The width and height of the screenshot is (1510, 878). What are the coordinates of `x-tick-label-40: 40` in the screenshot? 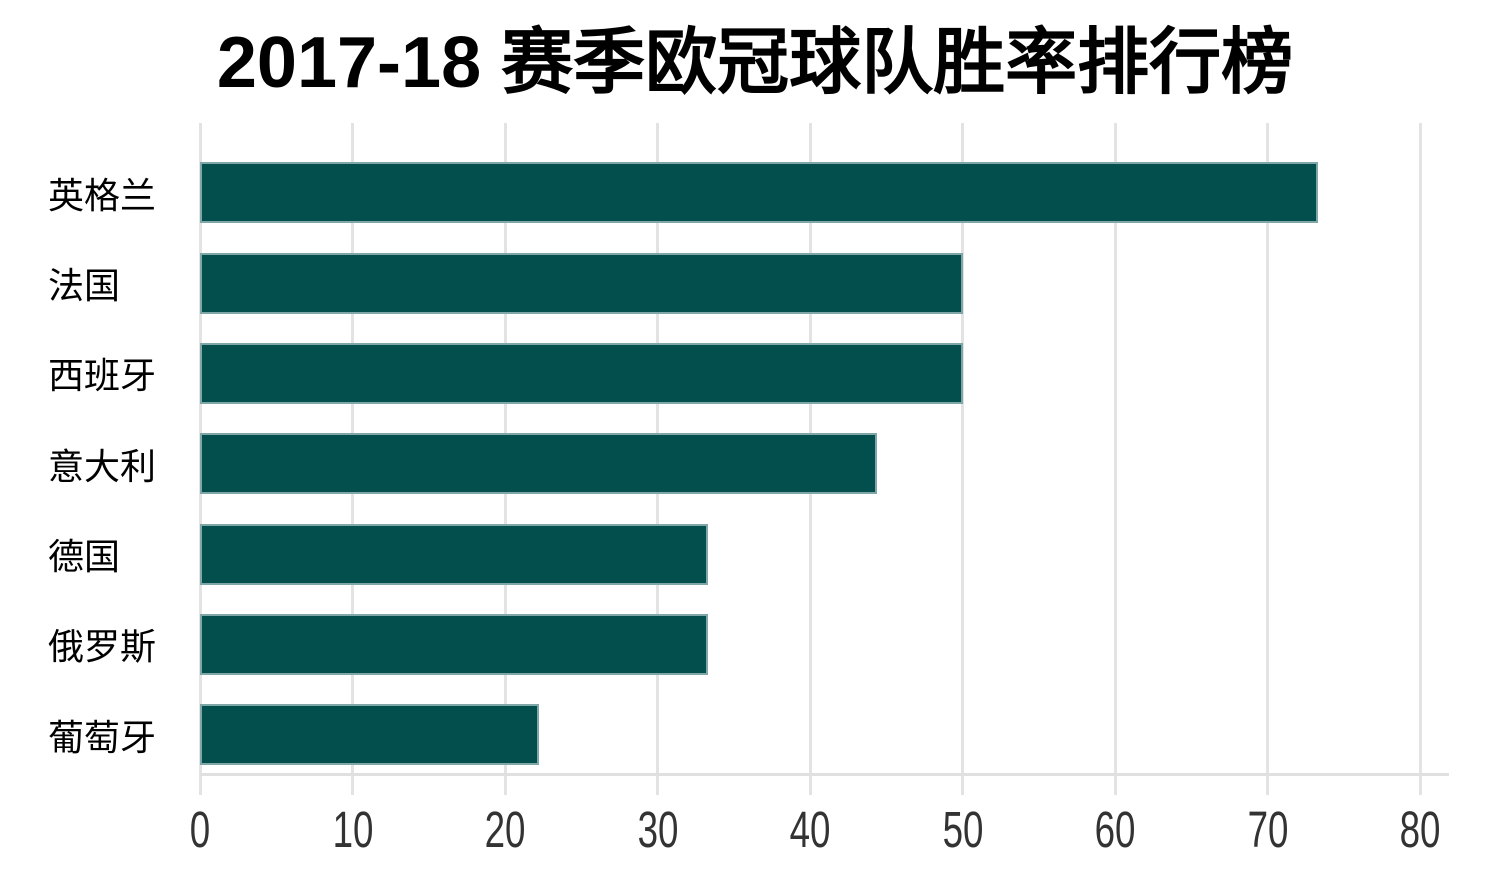 It's located at (810, 829).